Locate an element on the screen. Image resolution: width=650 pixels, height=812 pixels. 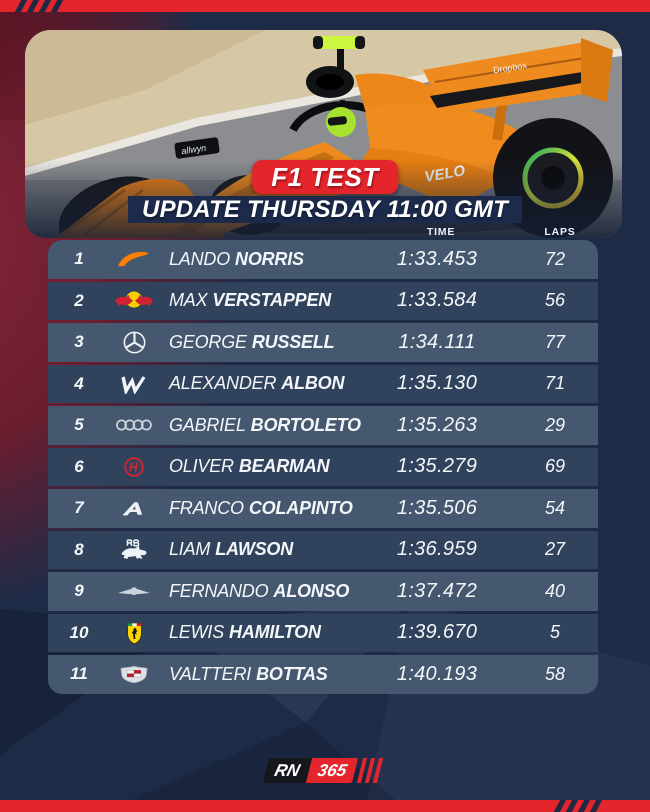
driver-name: ALEXANDER ALBON is located at coordinates (260, 383).